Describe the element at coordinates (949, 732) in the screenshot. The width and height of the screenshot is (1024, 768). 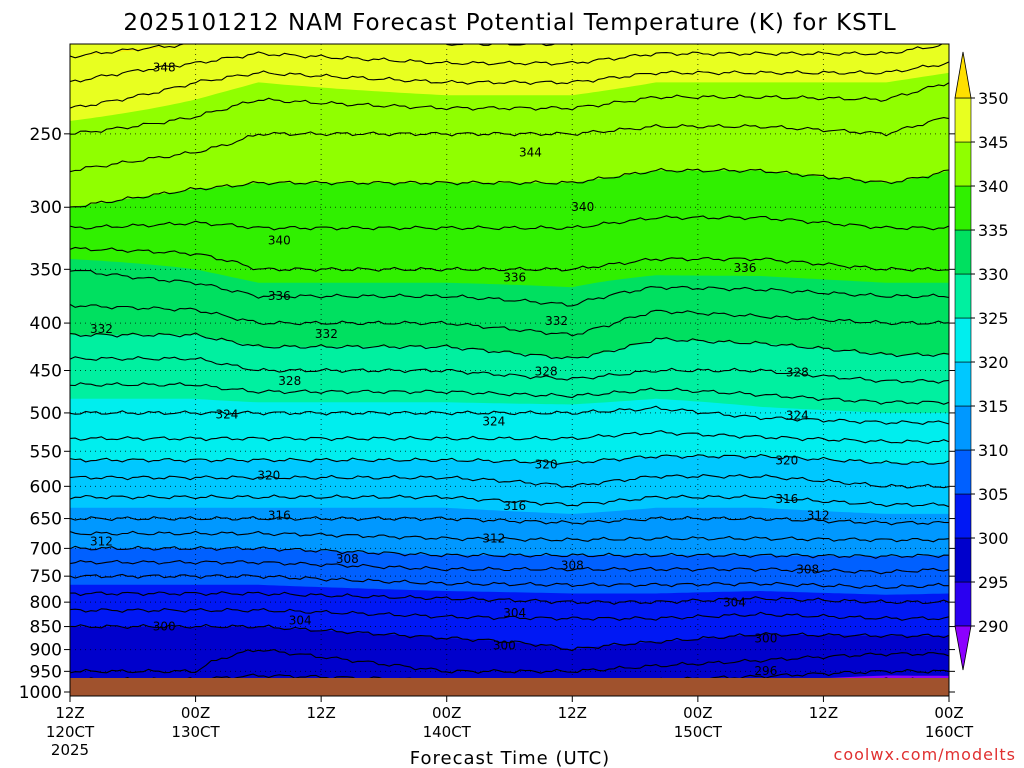
I see `x-tick-date: 160CT` at that location.